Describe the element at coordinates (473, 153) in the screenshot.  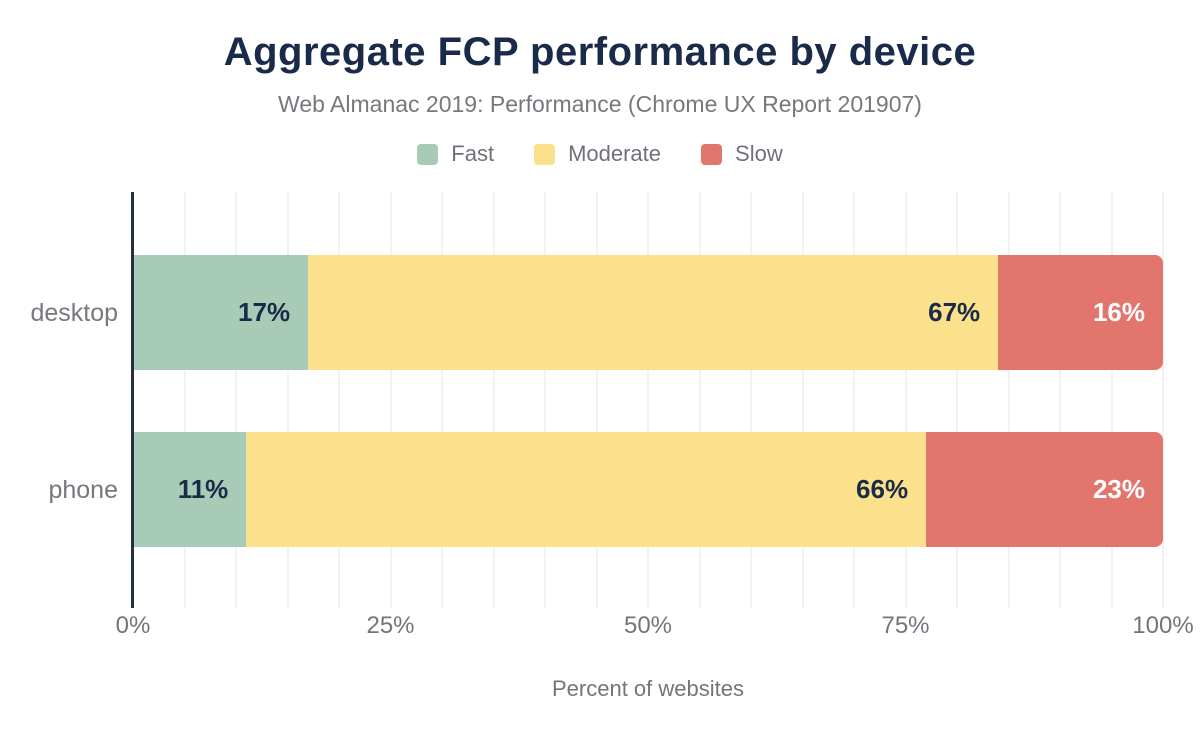
I see `legend-label-fast: Fast` at that location.